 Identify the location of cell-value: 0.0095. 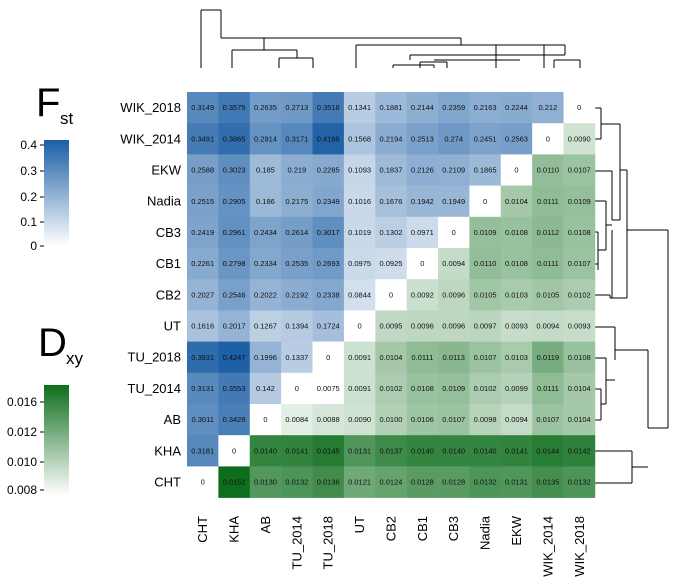
(390, 326).